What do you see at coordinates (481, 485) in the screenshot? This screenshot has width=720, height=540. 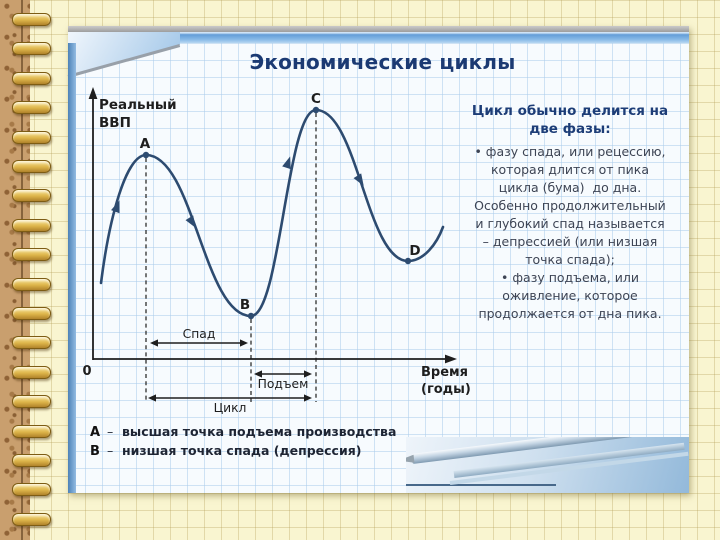 I see `desk-edge-line` at bounding box center [481, 485].